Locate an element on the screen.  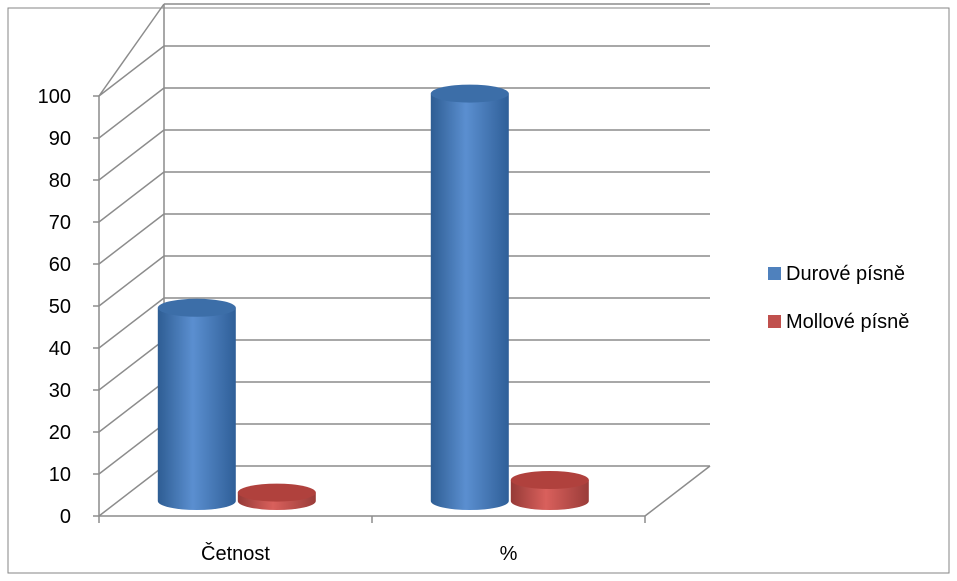
y-tick-label: 50 is located at coordinates (60, 307).